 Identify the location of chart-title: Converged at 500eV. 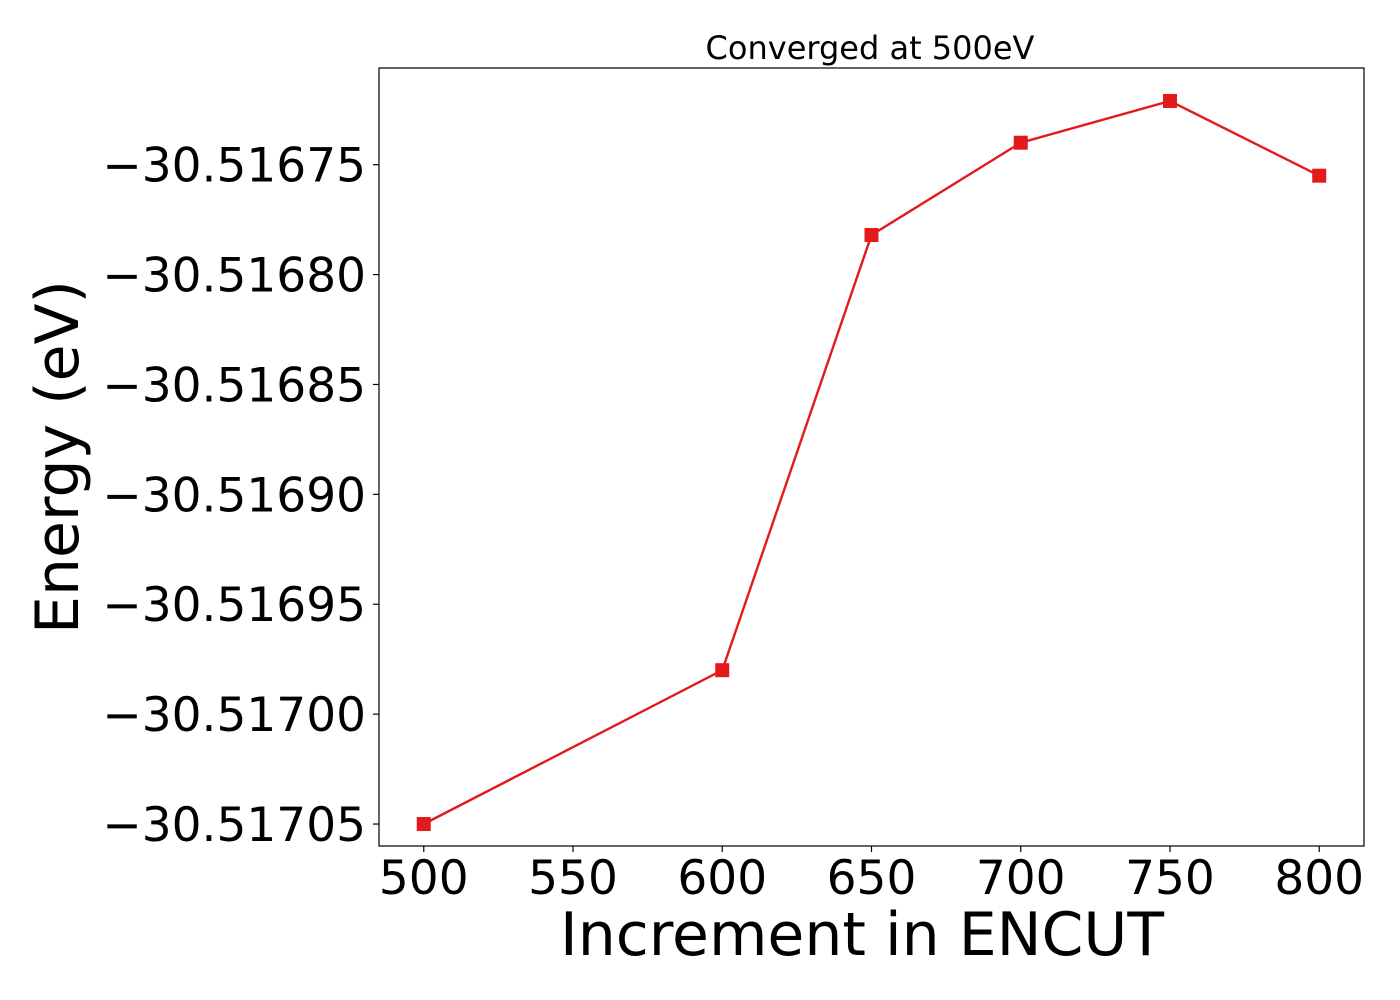
(870, 48).